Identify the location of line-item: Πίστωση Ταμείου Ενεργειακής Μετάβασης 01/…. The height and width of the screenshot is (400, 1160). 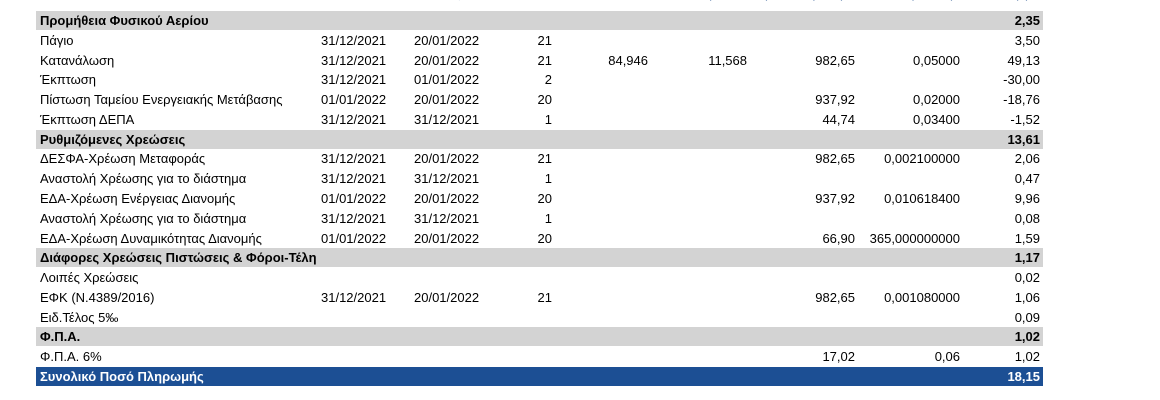
(539, 99).